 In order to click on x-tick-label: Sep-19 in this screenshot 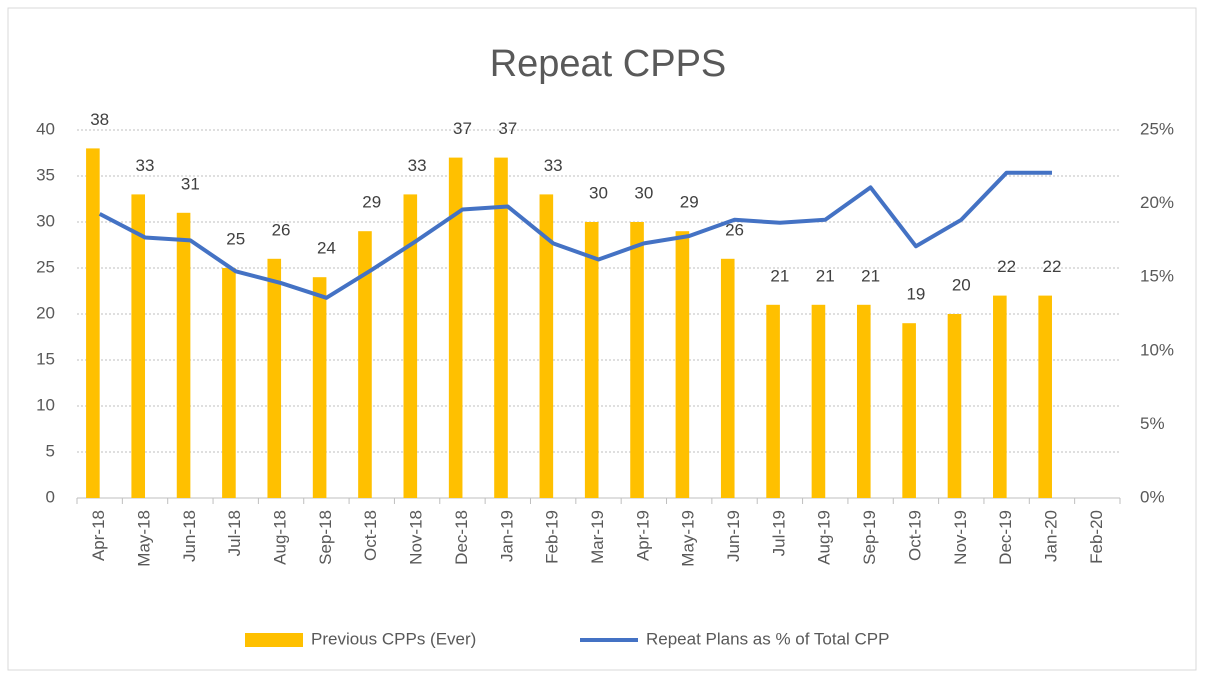, I will do `click(869, 537)`.